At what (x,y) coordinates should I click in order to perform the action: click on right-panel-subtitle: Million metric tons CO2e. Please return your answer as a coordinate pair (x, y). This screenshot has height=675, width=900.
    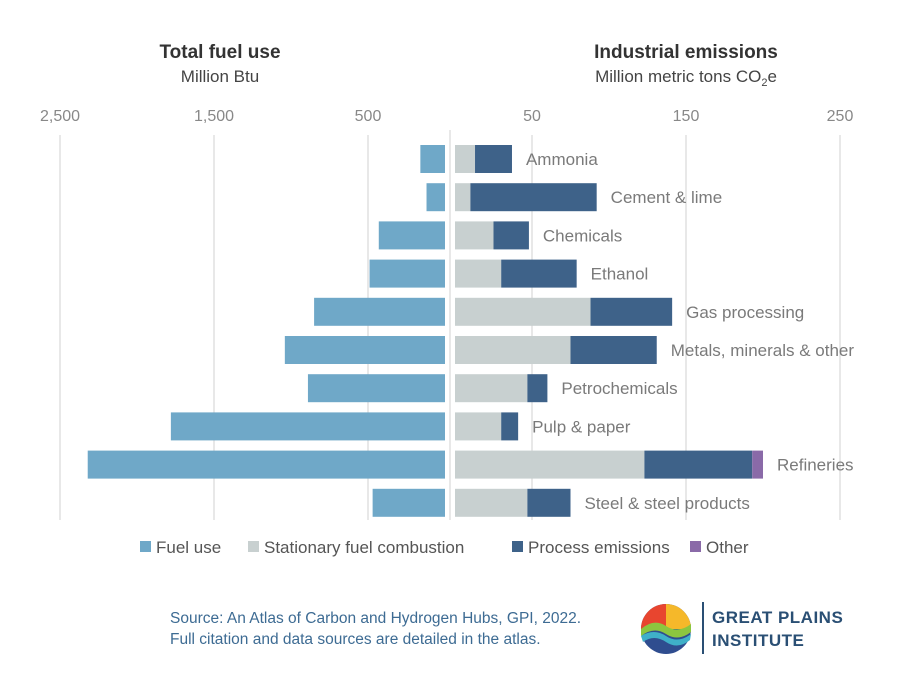
    Looking at the image, I should click on (686, 78).